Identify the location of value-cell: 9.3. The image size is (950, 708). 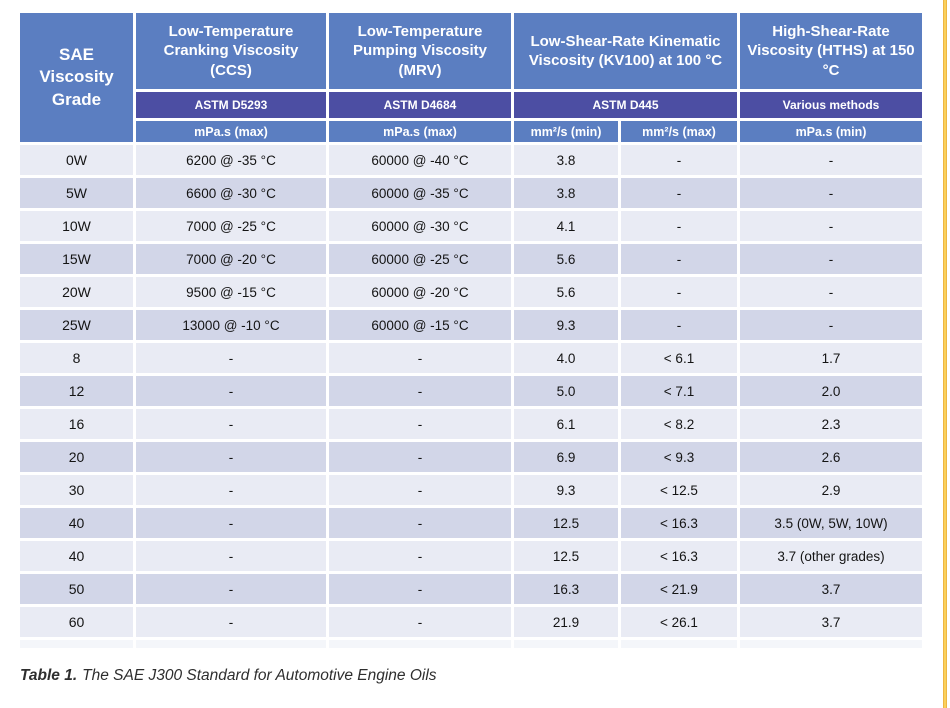
(566, 490).